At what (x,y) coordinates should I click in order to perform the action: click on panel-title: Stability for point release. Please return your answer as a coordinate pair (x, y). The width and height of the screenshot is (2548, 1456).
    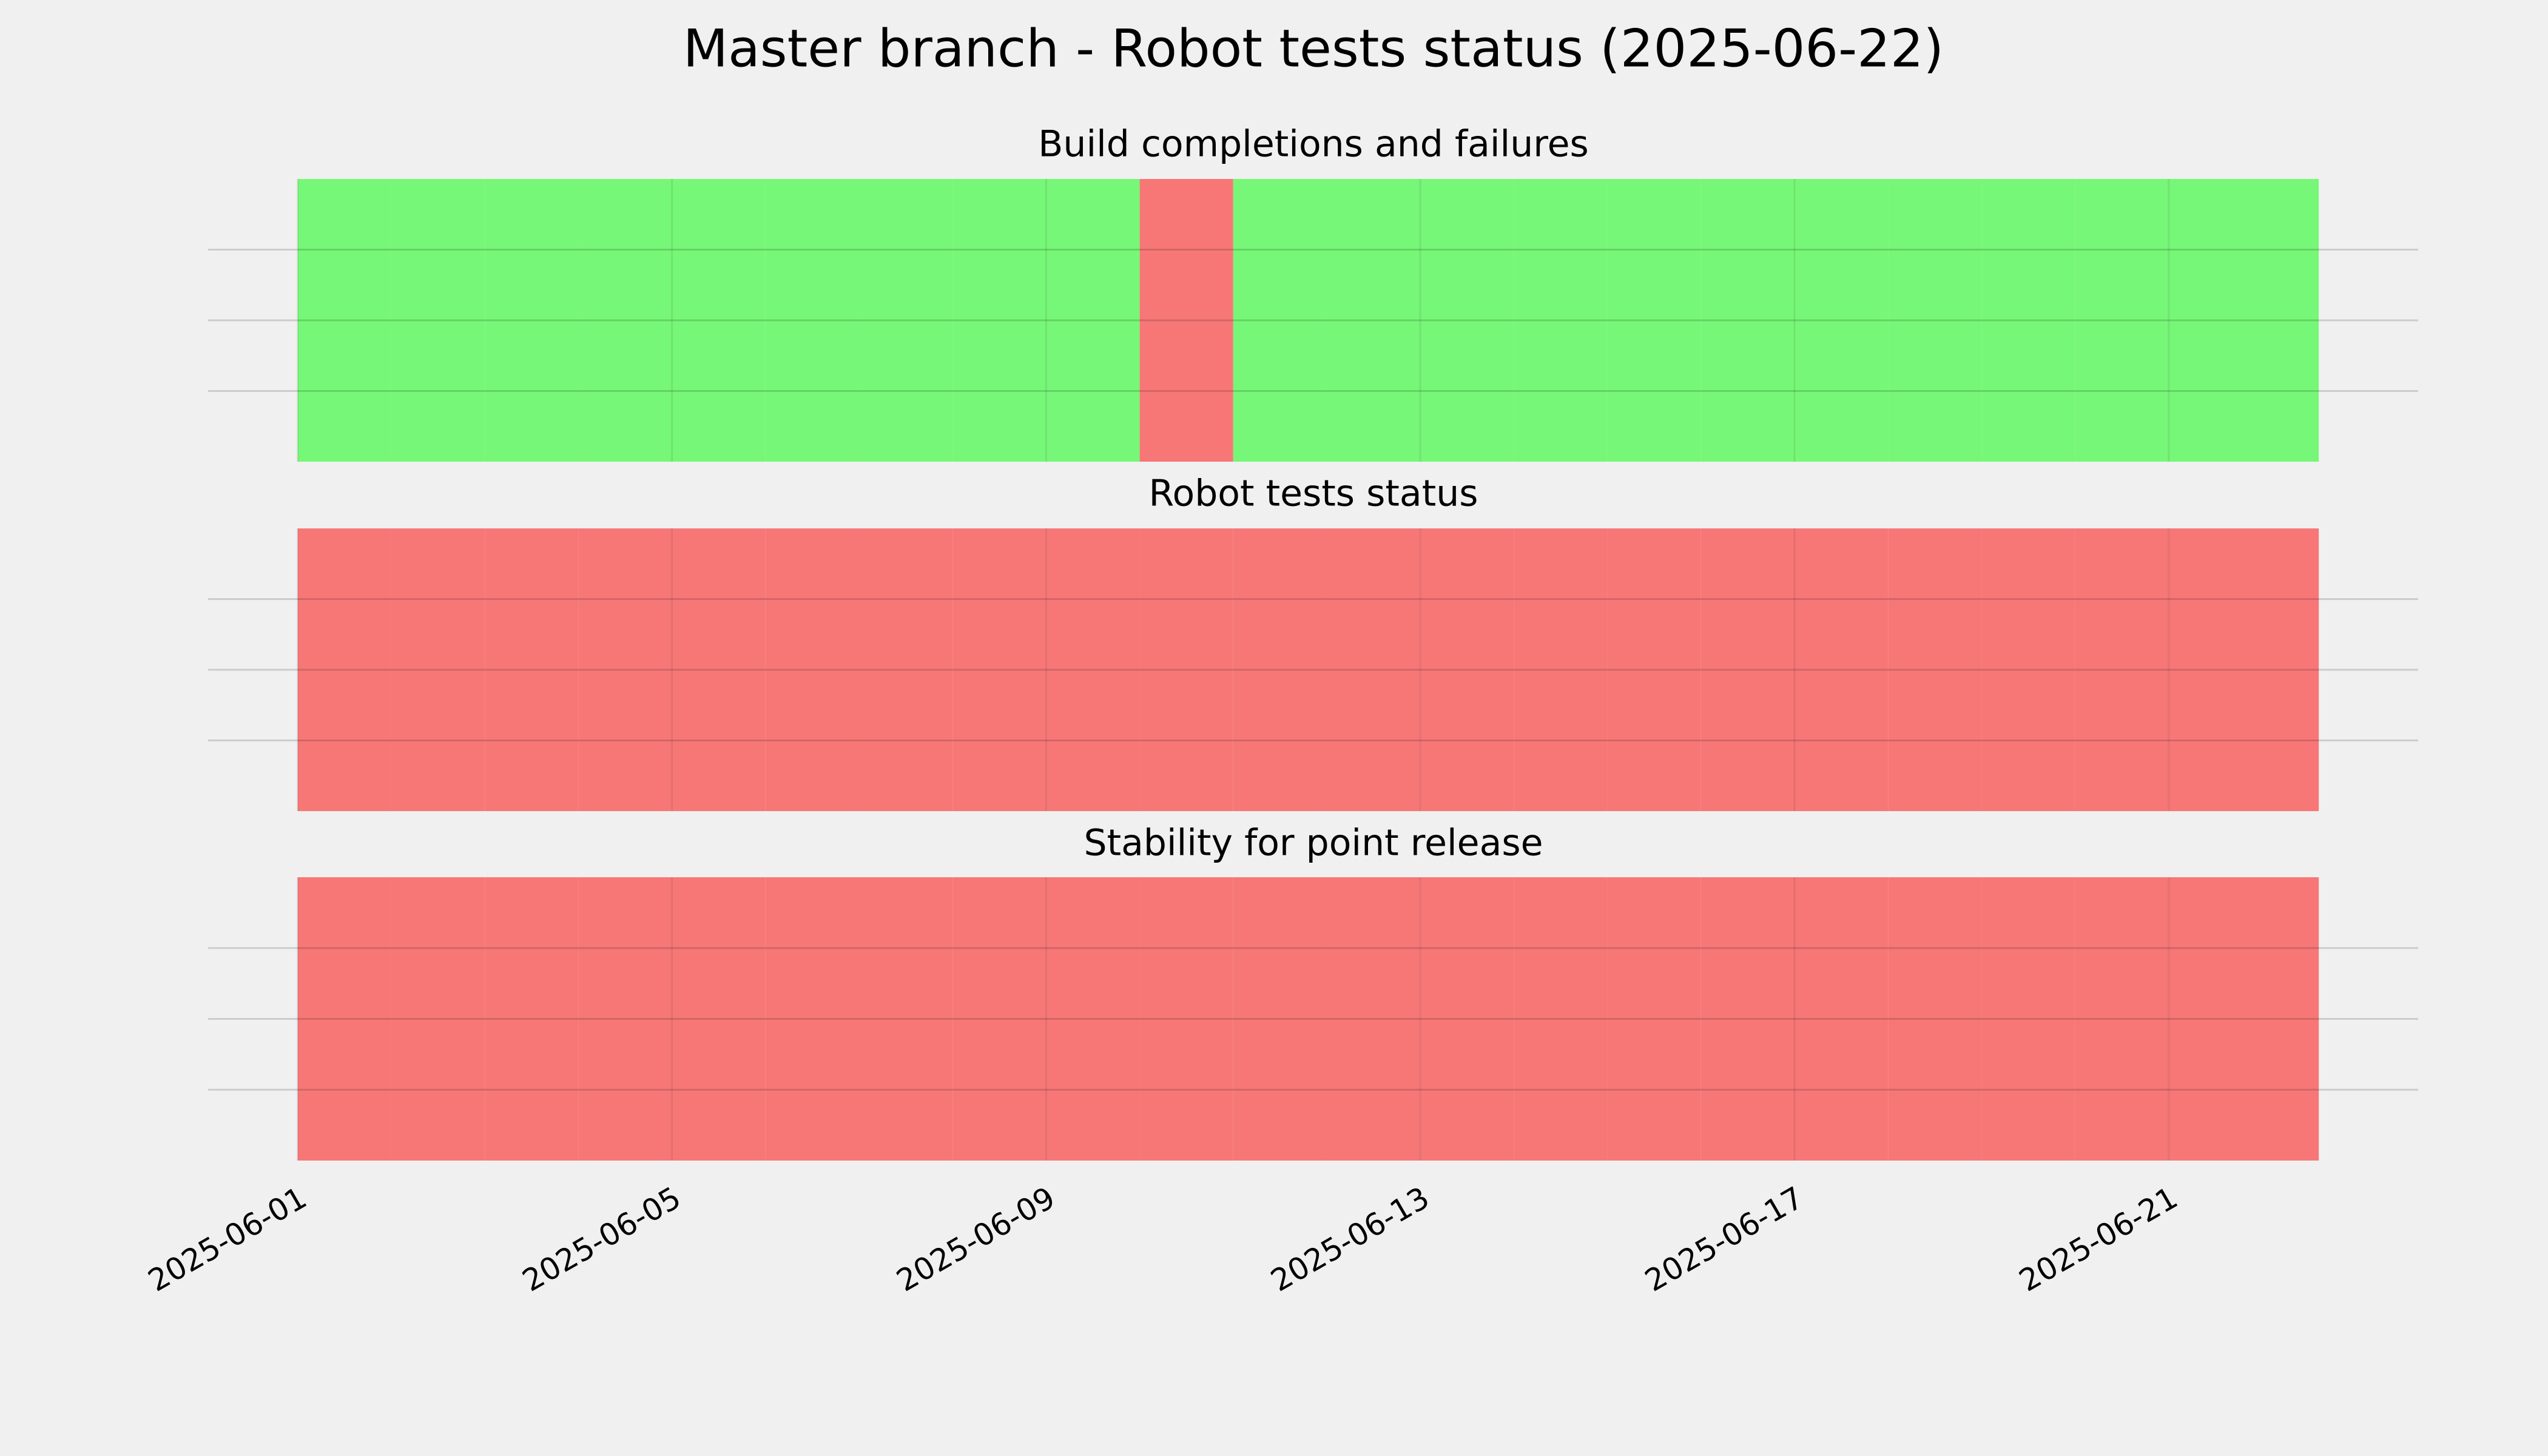
    Looking at the image, I should click on (1313, 843).